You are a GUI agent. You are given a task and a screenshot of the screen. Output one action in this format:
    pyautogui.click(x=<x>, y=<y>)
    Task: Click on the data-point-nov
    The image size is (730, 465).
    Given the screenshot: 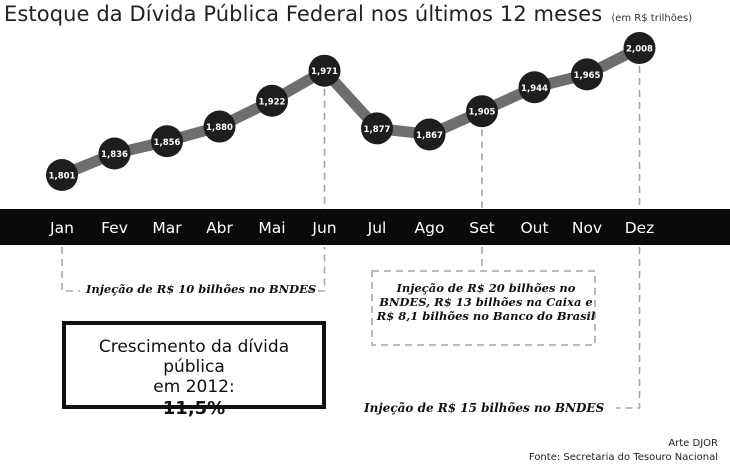 What is the action you would take?
    pyautogui.click(x=587, y=74)
    